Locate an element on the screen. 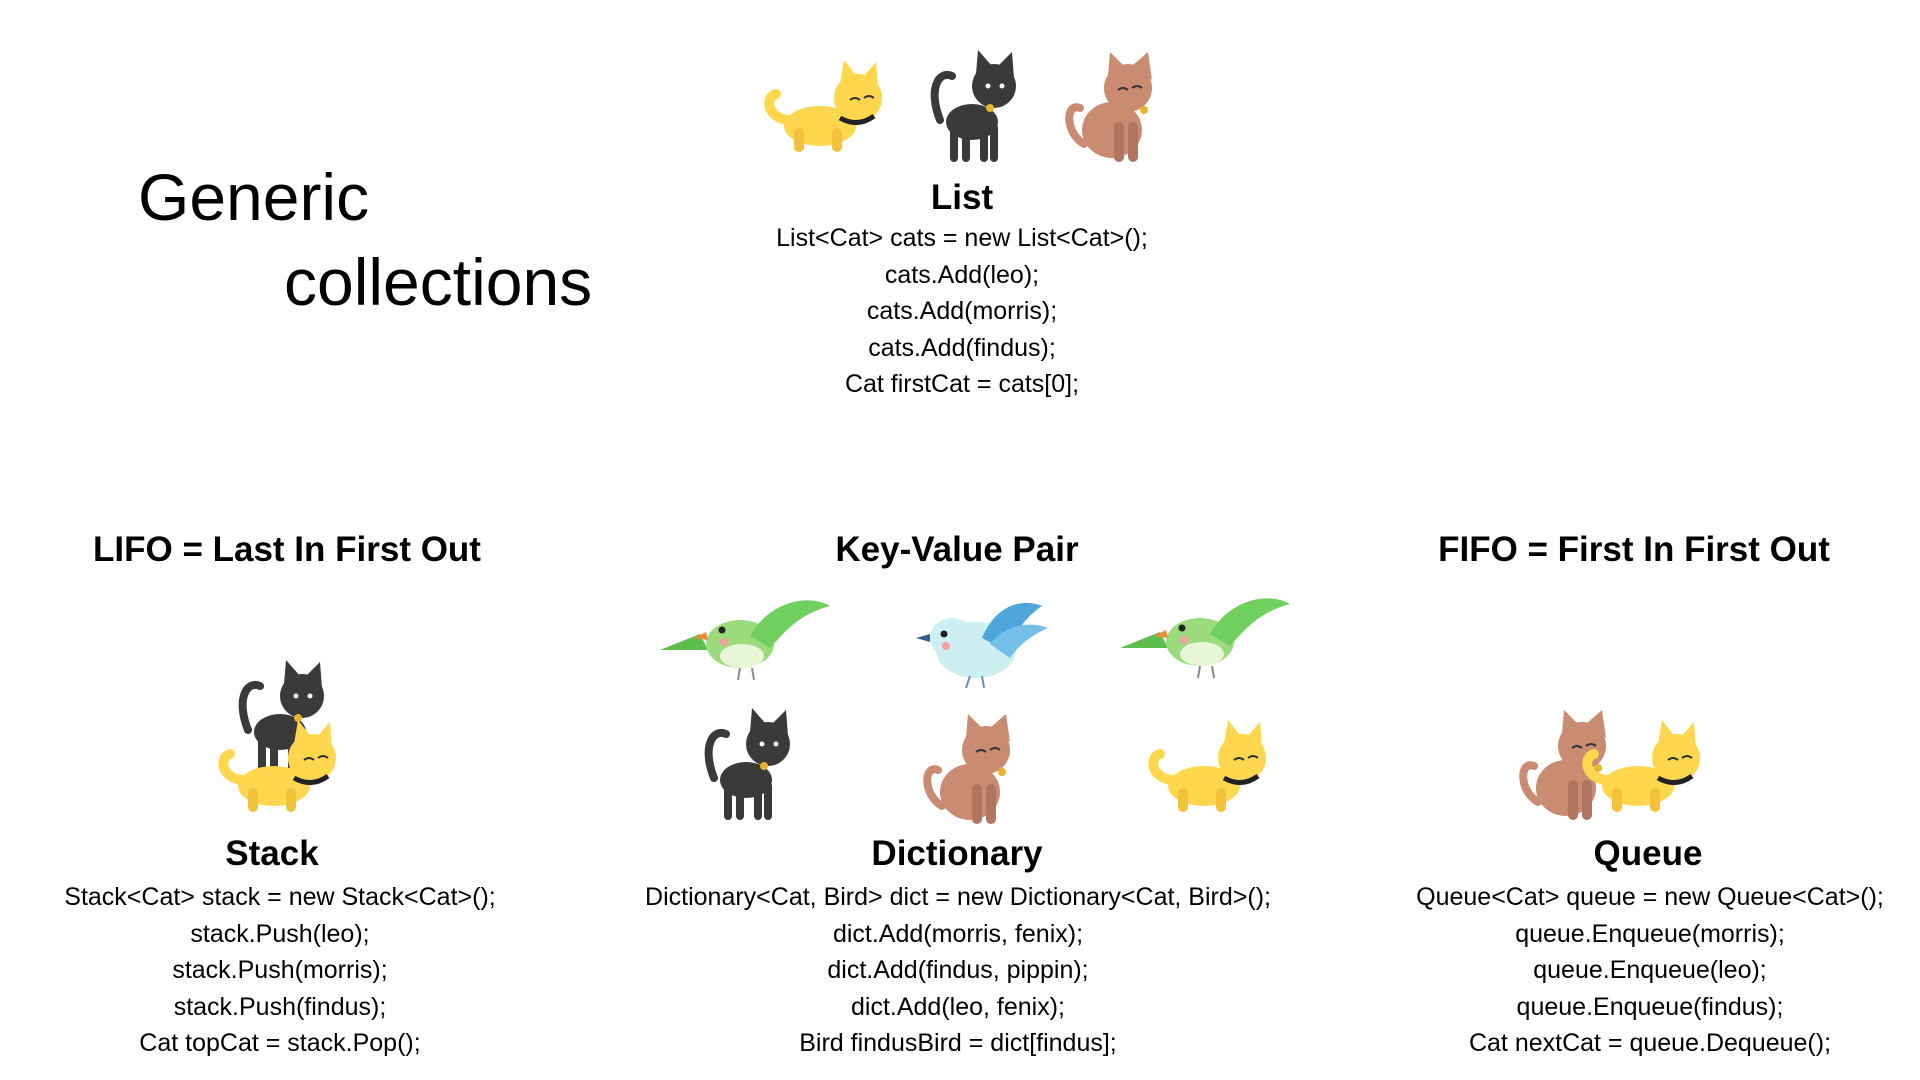 The height and width of the screenshot is (1080, 1920). code-line: queue.Enqueue(morris); is located at coordinates (1650, 933).